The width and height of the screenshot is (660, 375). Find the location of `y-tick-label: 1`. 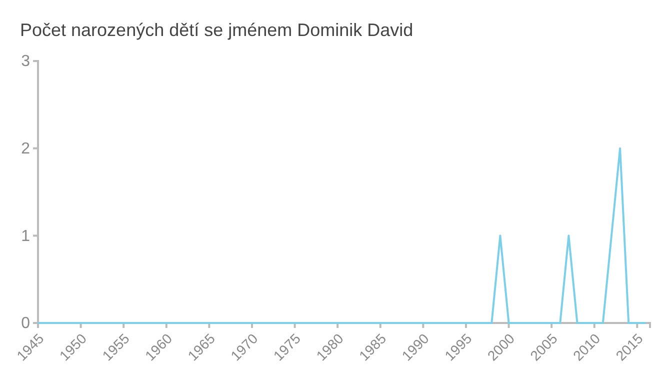

y-tick-label: 1 is located at coordinates (25, 236).